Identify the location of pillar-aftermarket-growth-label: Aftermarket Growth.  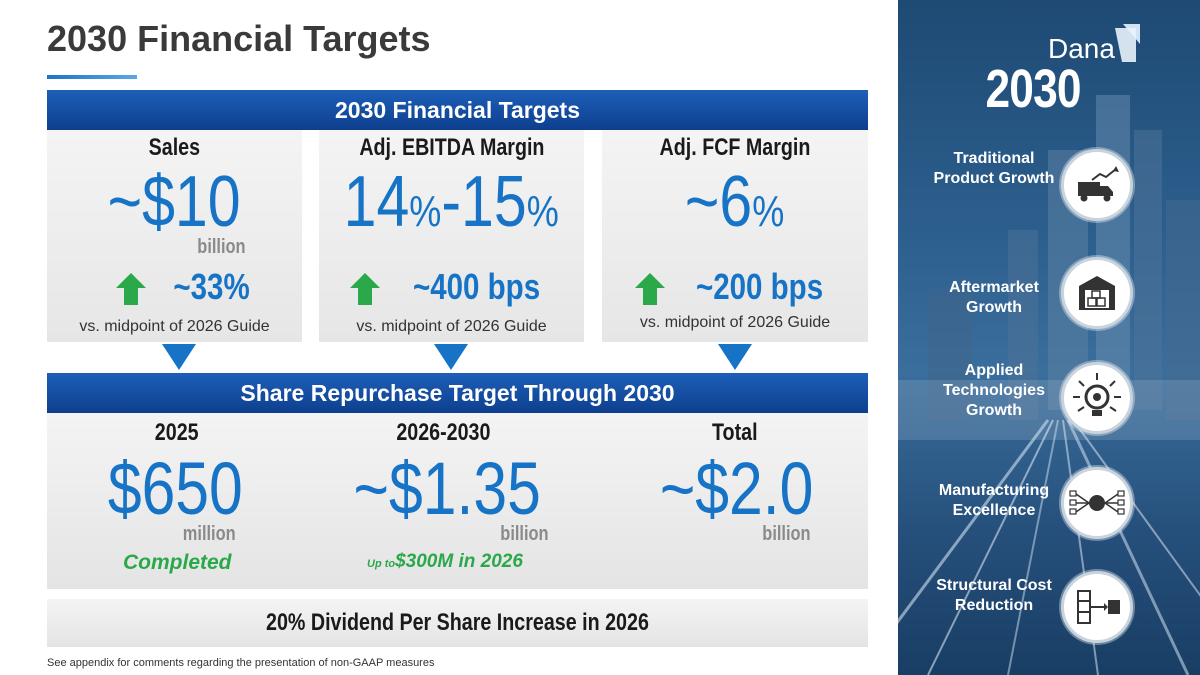
(994, 297).